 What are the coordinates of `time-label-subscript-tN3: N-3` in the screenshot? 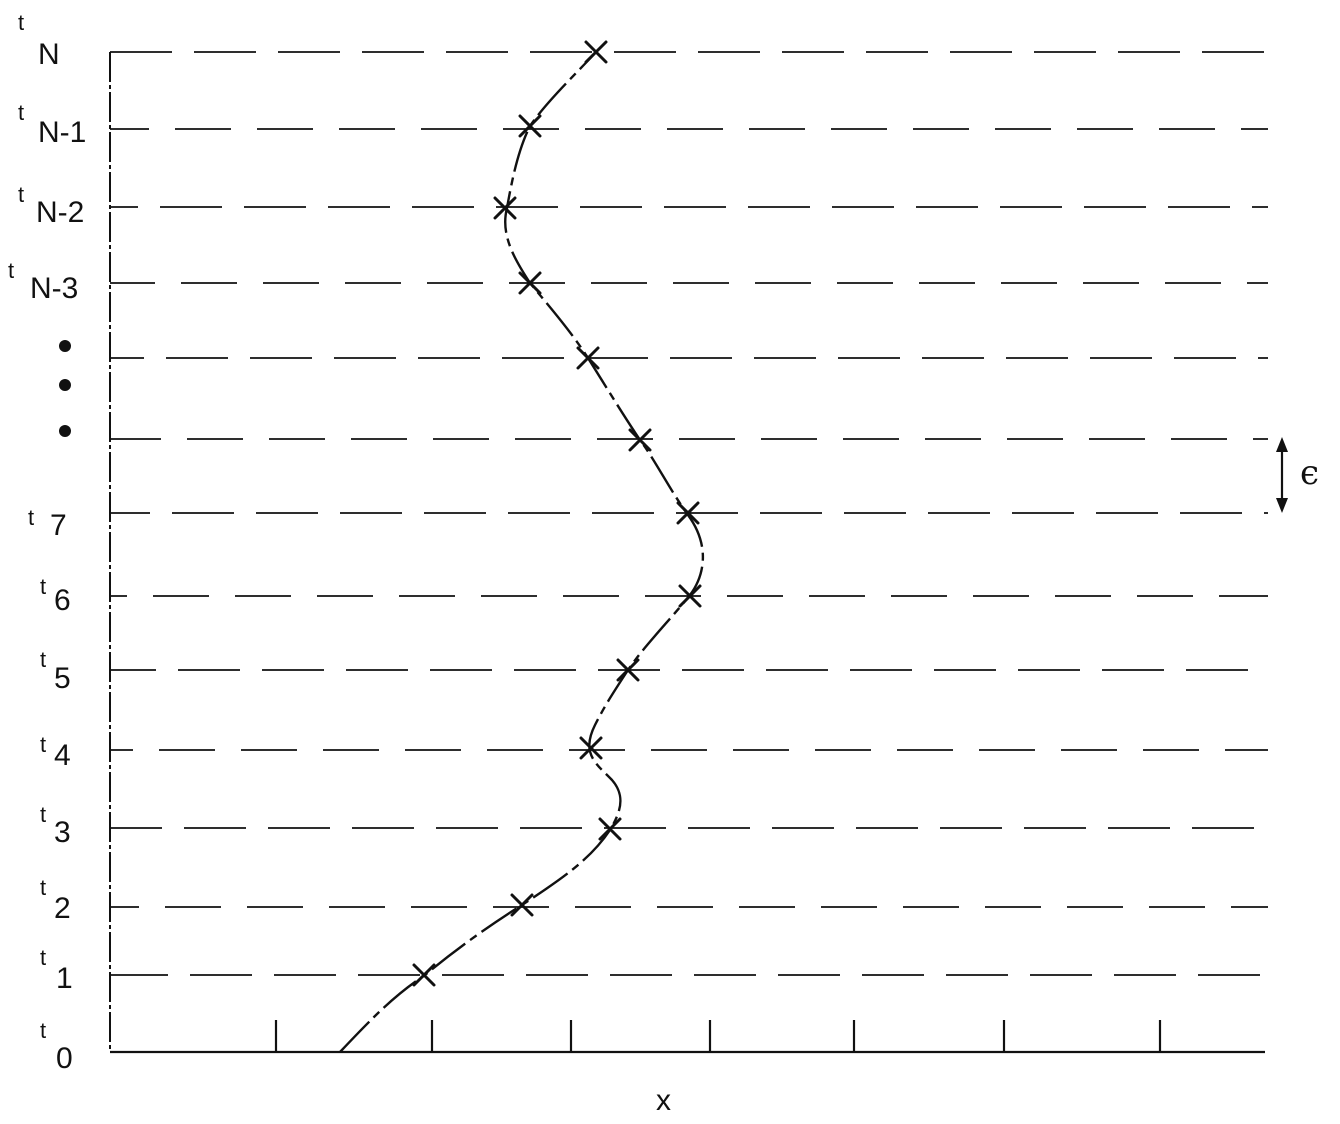 It's located at (54, 288).